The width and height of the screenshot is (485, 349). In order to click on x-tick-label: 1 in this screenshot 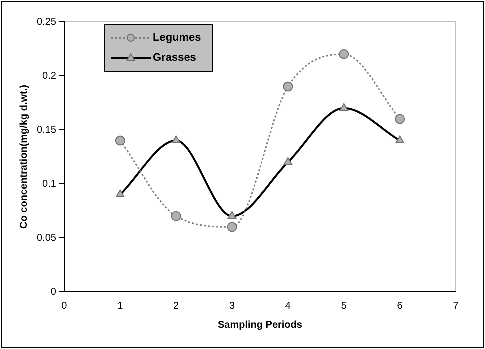, I will do `click(121, 306)`.